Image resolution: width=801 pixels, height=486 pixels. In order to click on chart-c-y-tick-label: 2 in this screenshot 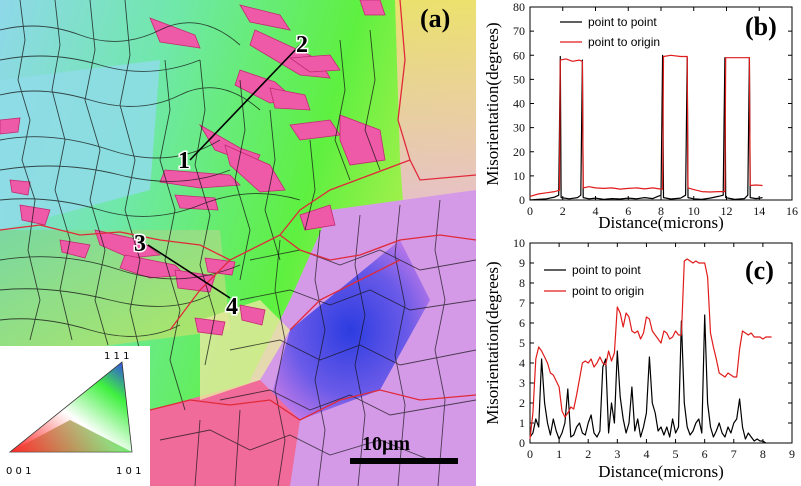, I will do `click(522, 403)`.